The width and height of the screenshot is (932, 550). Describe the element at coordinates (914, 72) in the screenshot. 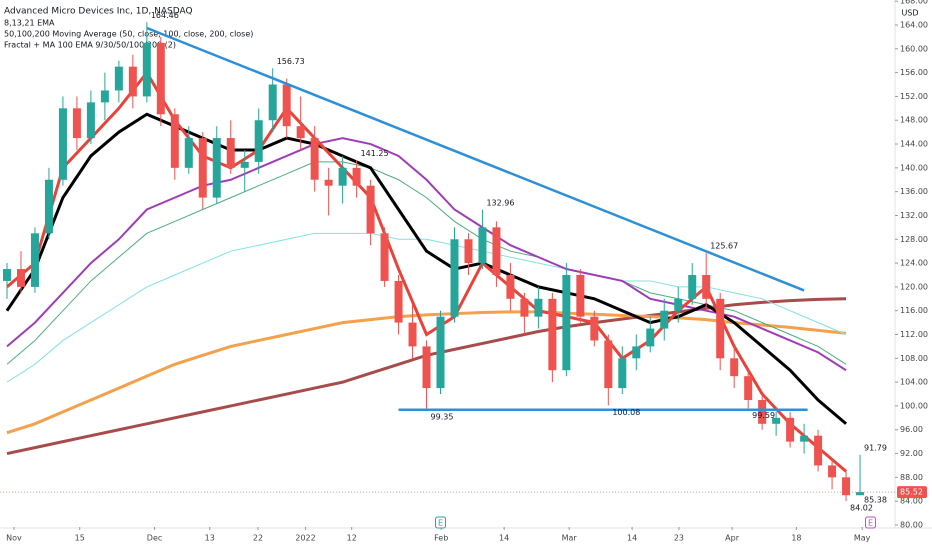

I see `y-tick-label: 156.00` at that location.